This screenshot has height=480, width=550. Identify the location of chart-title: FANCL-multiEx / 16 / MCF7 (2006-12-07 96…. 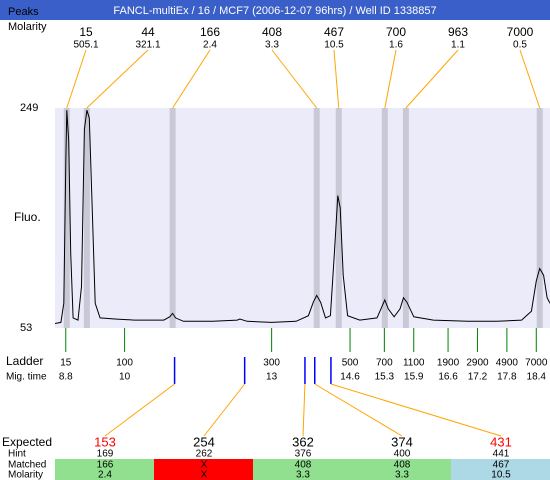
(274, 11).